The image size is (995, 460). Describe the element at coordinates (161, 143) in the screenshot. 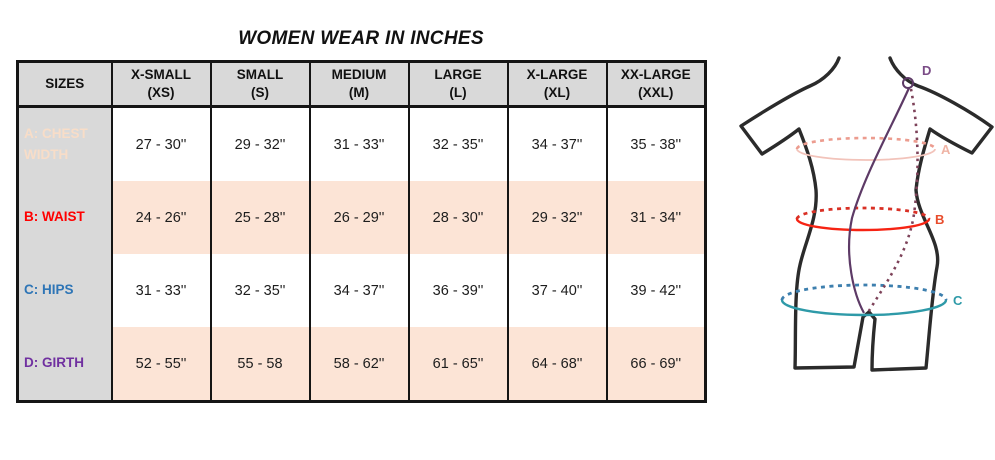

I see `cell-a-xs: 27 - 30''` at that location.